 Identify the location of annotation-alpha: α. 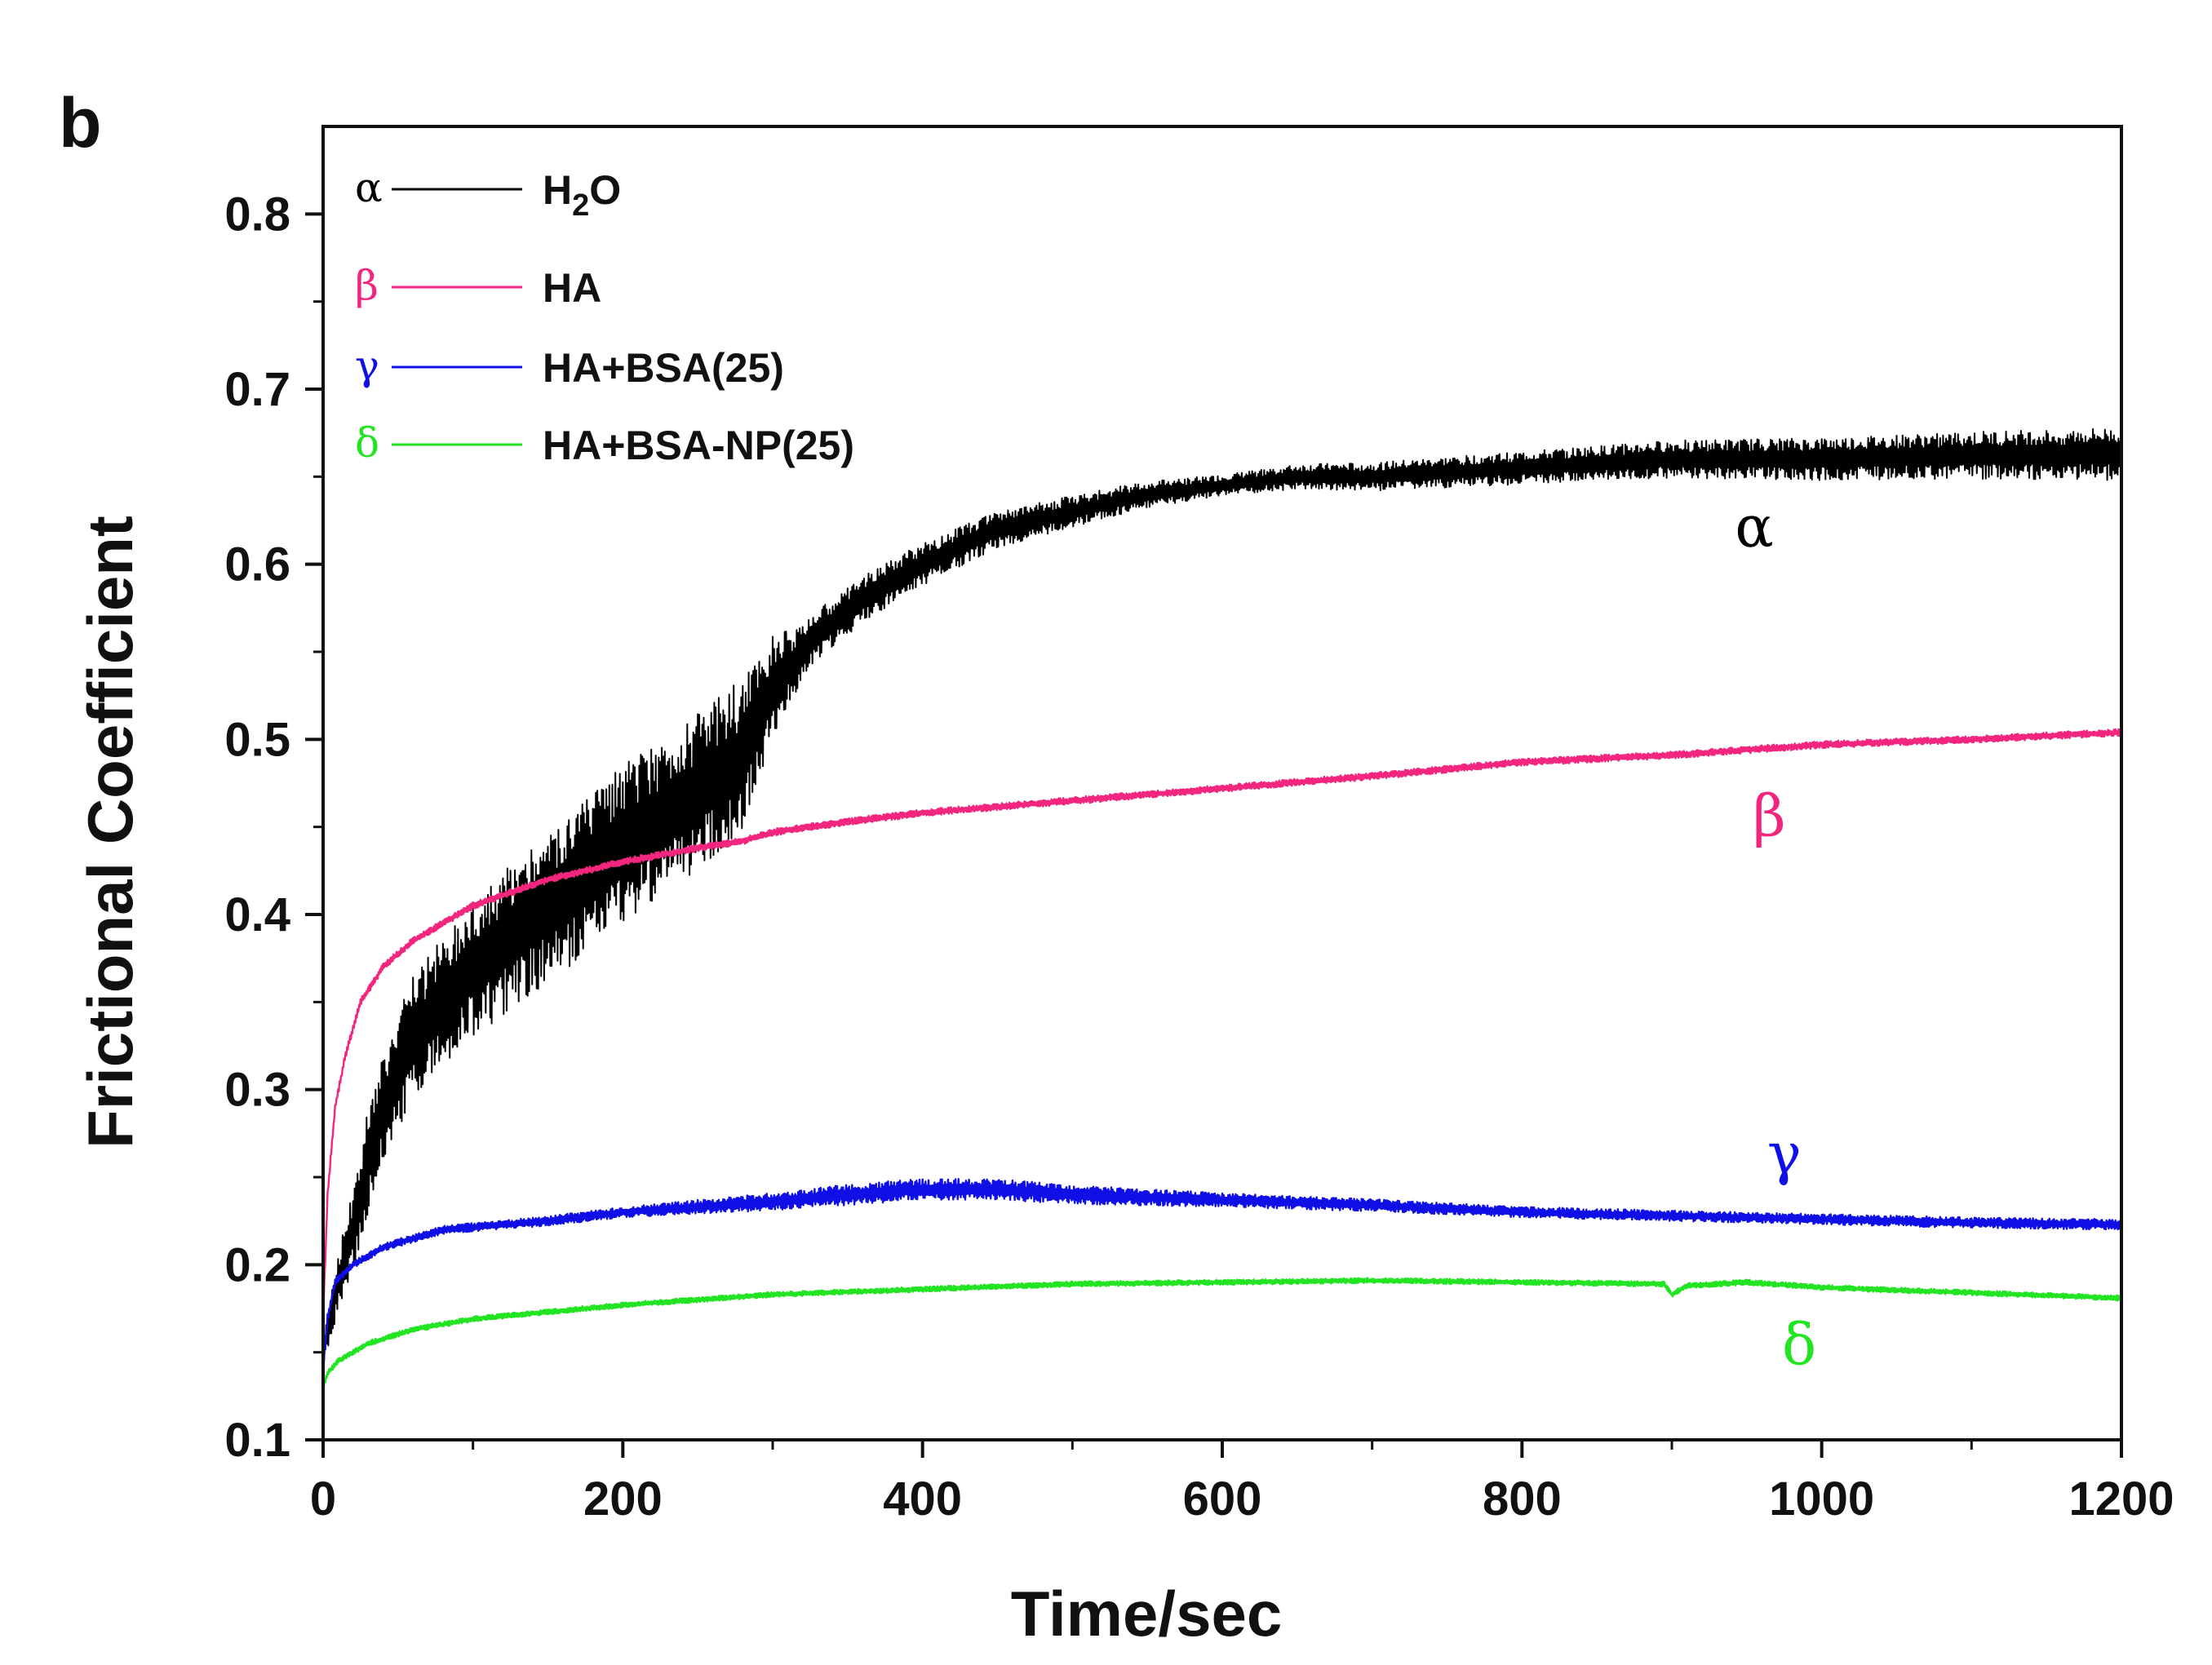
(1754, 527).